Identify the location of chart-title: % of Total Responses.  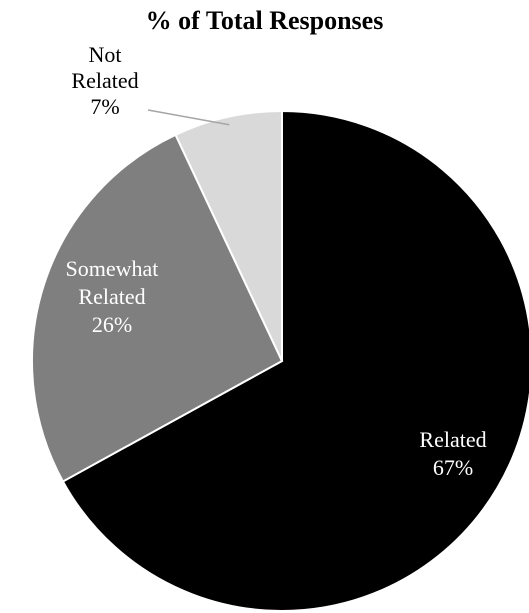
(264, 20).